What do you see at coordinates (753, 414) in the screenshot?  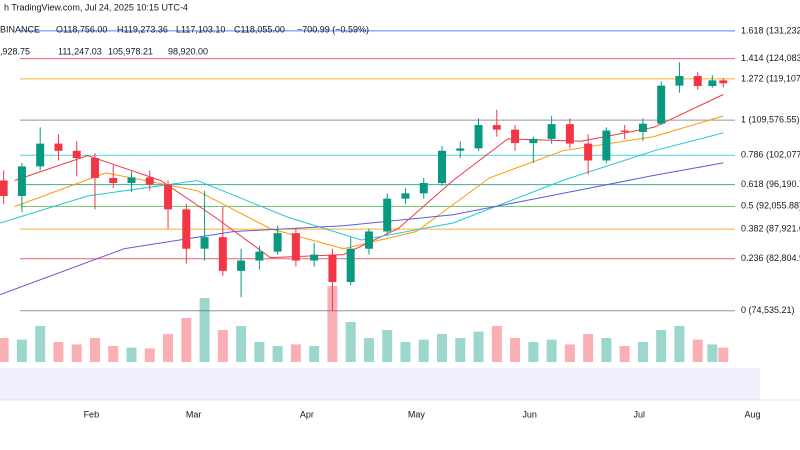 I see `x-tick-label: Aug` at bounding box center [753, 414].